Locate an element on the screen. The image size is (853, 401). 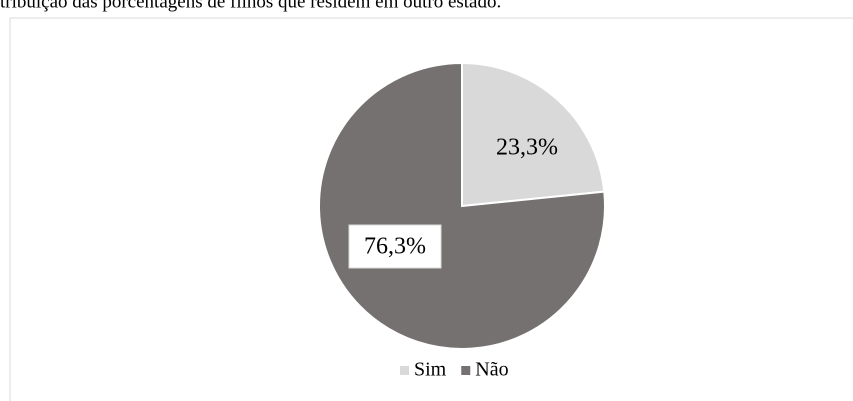
legend-label: Não is located at coordinates (491, 370).